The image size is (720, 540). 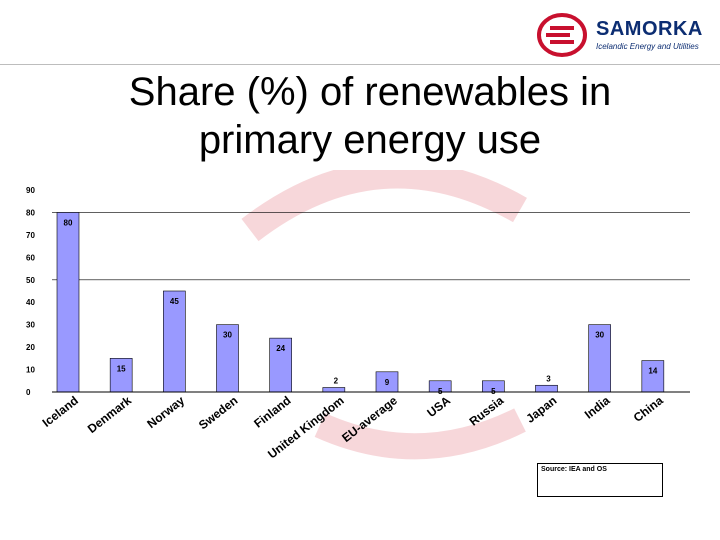 I want to click on data-label: 3, so click(x=548, y=378).